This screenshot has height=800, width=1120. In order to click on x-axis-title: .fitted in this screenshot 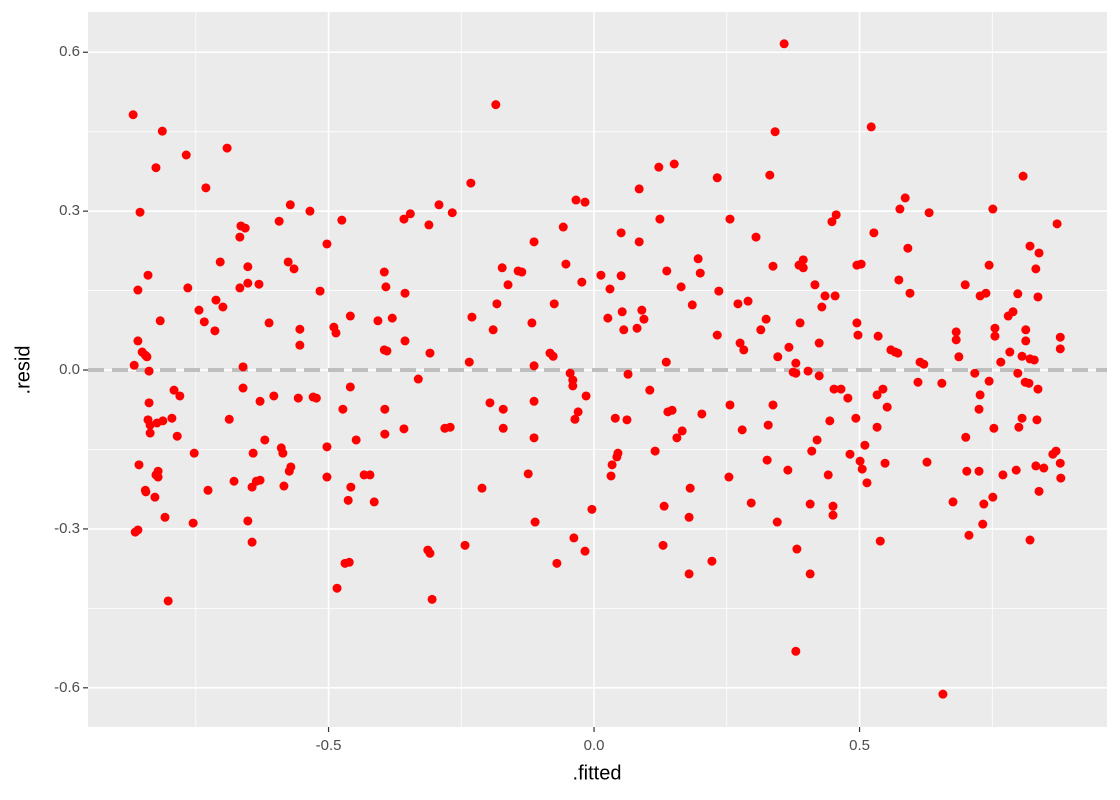, I will do `click(597, 773)`.